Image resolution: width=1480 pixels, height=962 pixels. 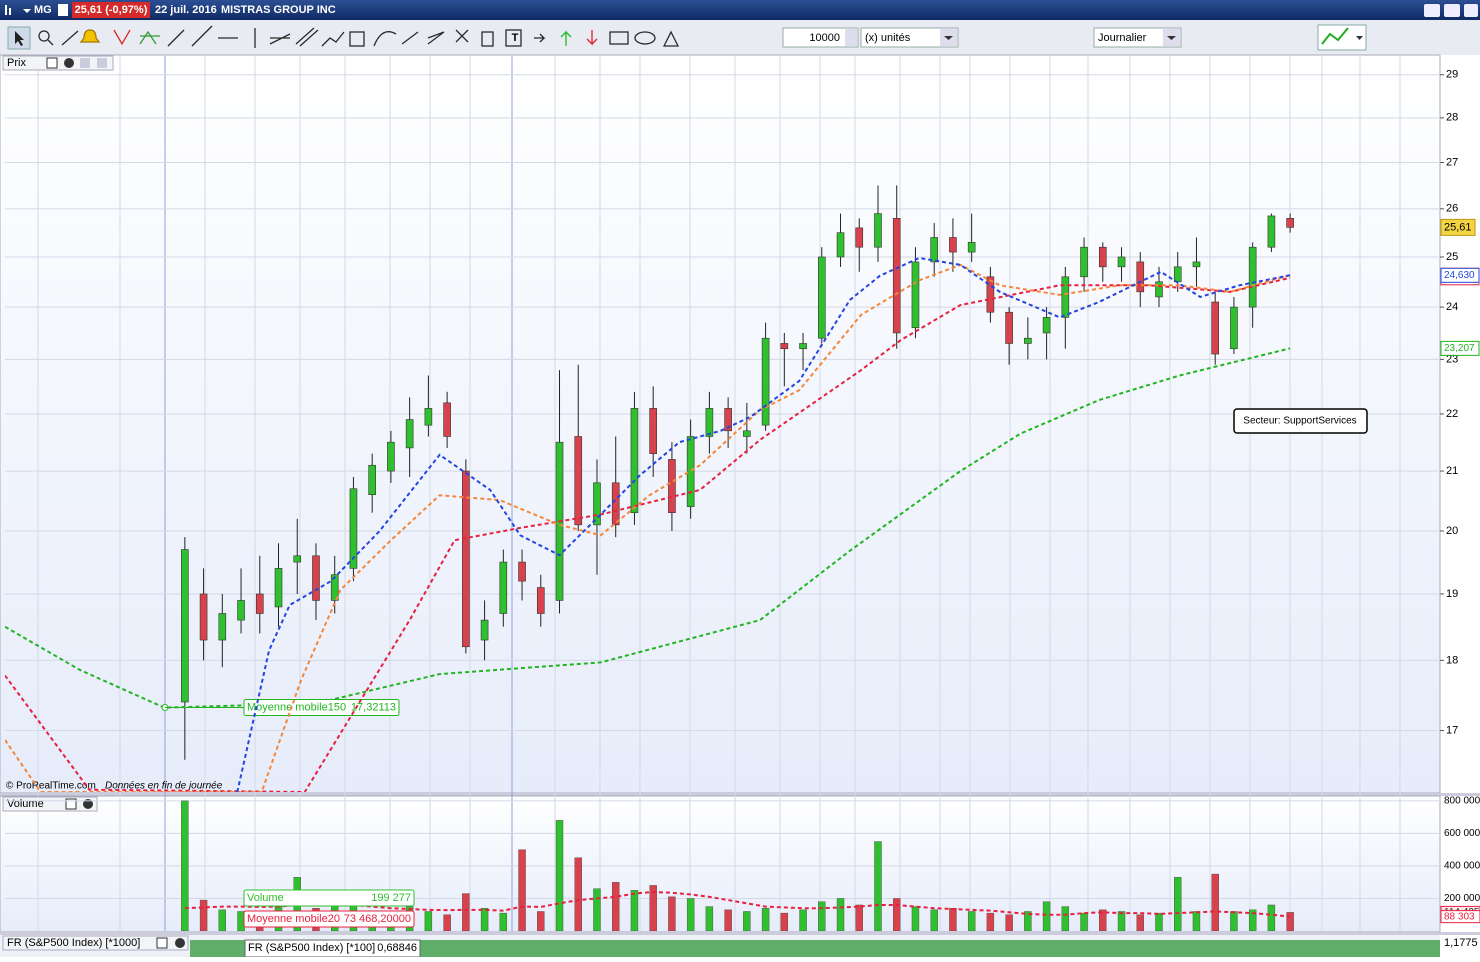 What do you see at coordinates (73, 943) in the screenshot?
I see `panel-title: FR (S&P500 Index) [*1000]` at bounding box center [73, 943].